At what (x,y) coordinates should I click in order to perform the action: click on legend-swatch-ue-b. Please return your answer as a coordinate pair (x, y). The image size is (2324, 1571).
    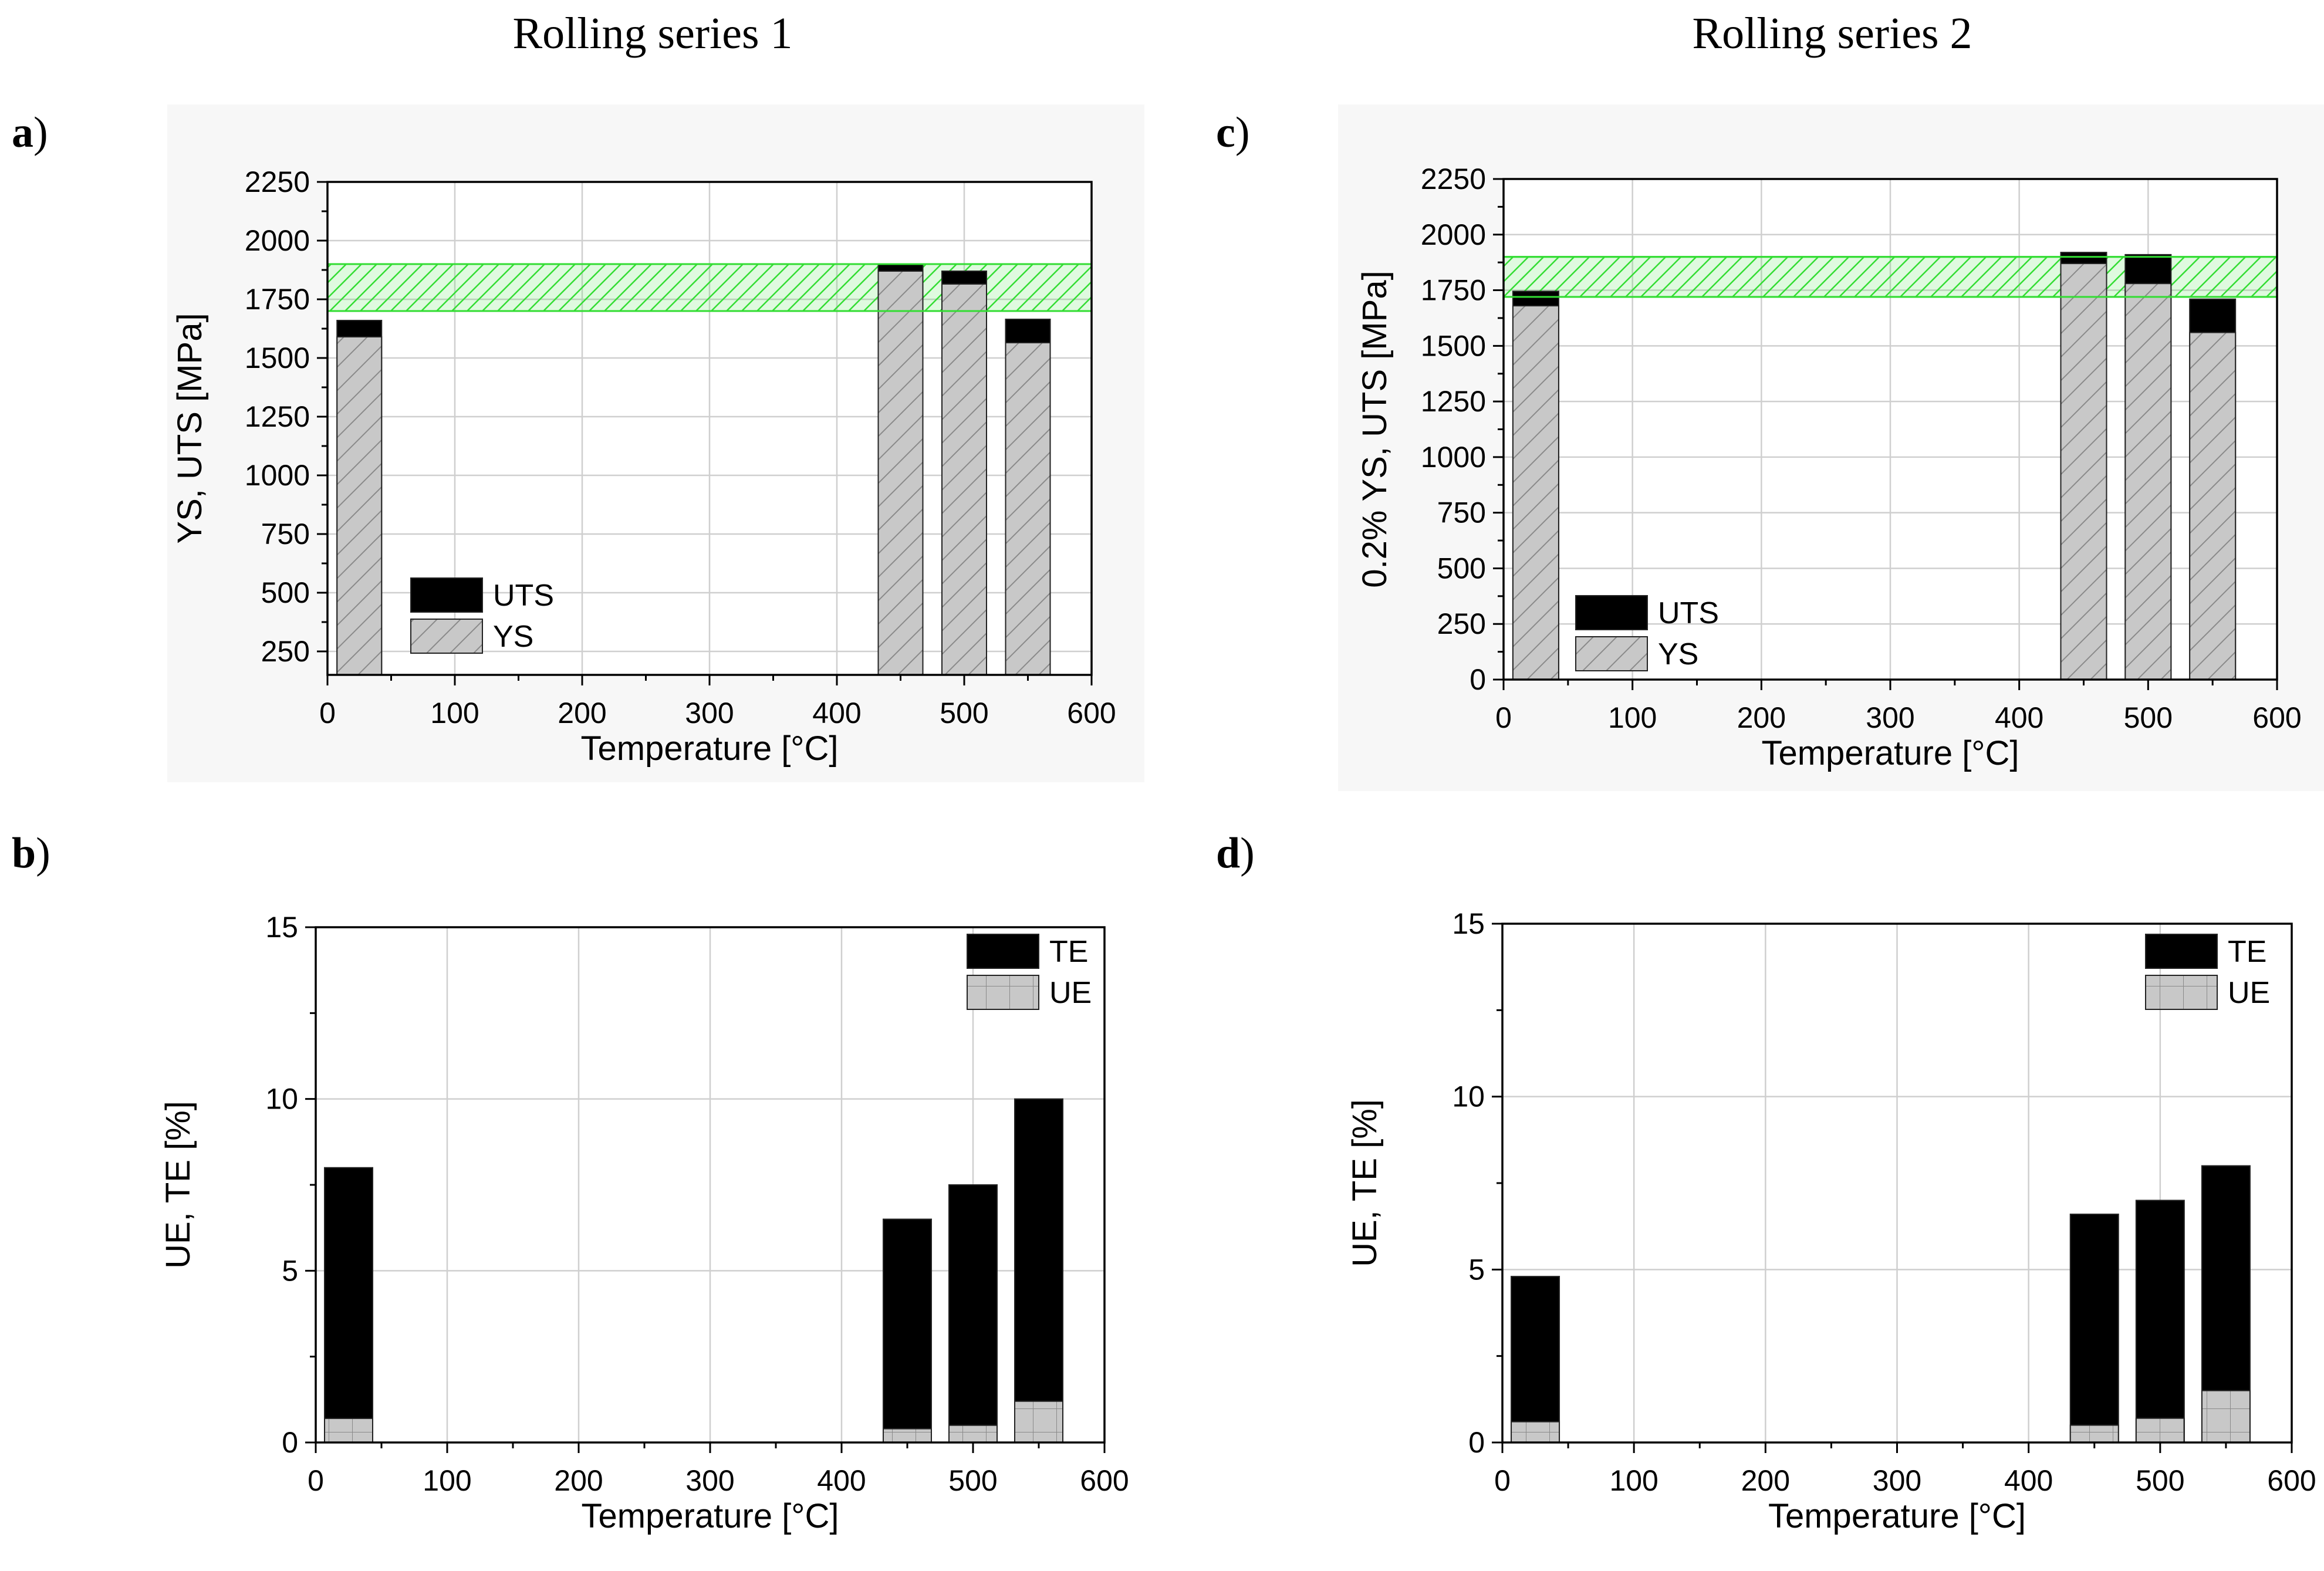
    Looking at the image, I should click on (1003, 993).